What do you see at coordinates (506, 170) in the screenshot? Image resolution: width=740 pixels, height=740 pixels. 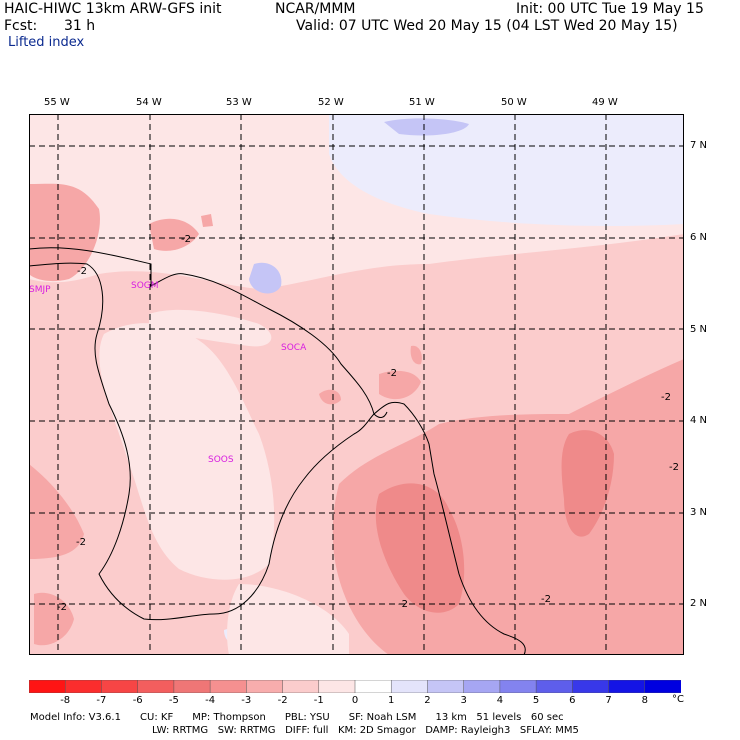 I see `blue-region` at bounding box center [506, 170].